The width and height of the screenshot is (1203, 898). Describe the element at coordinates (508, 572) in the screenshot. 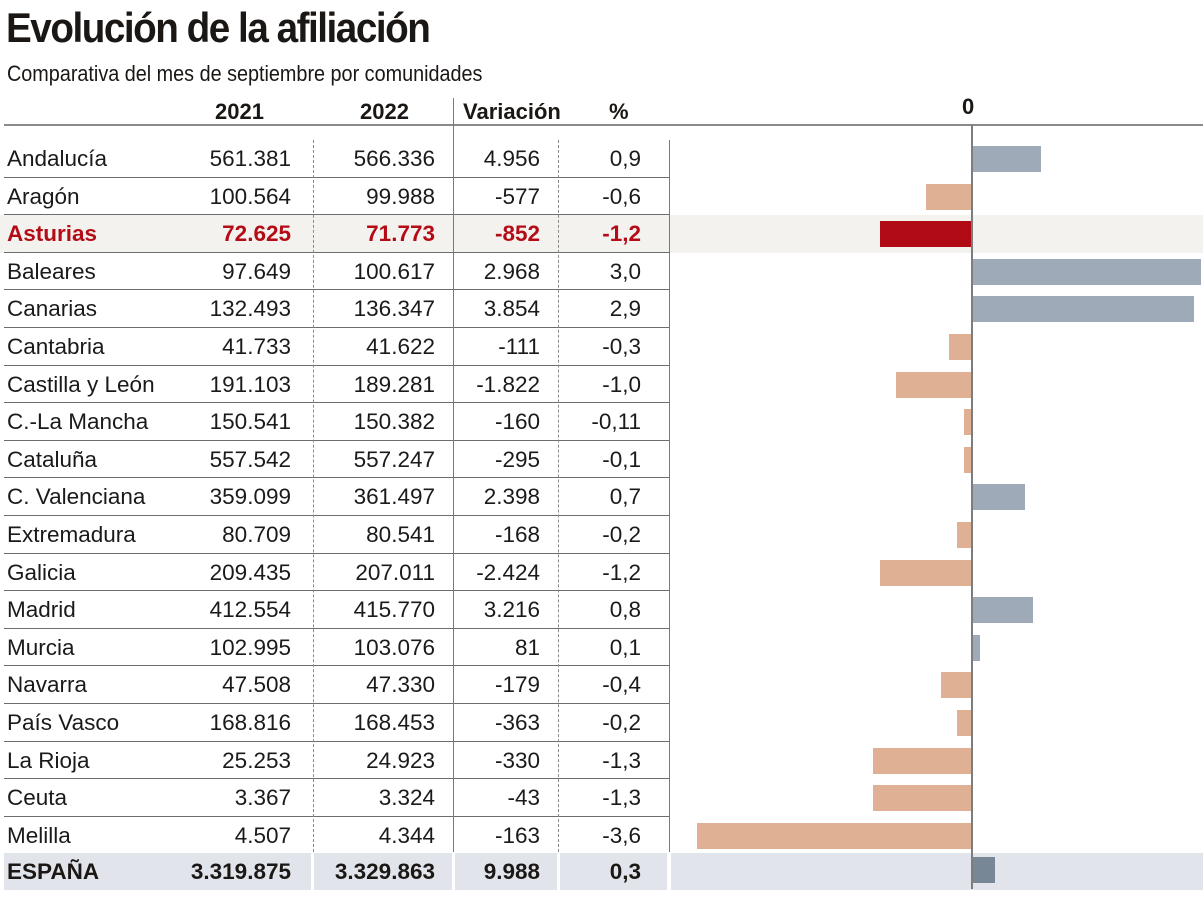

I see `value-variation: -2.424` at that location.